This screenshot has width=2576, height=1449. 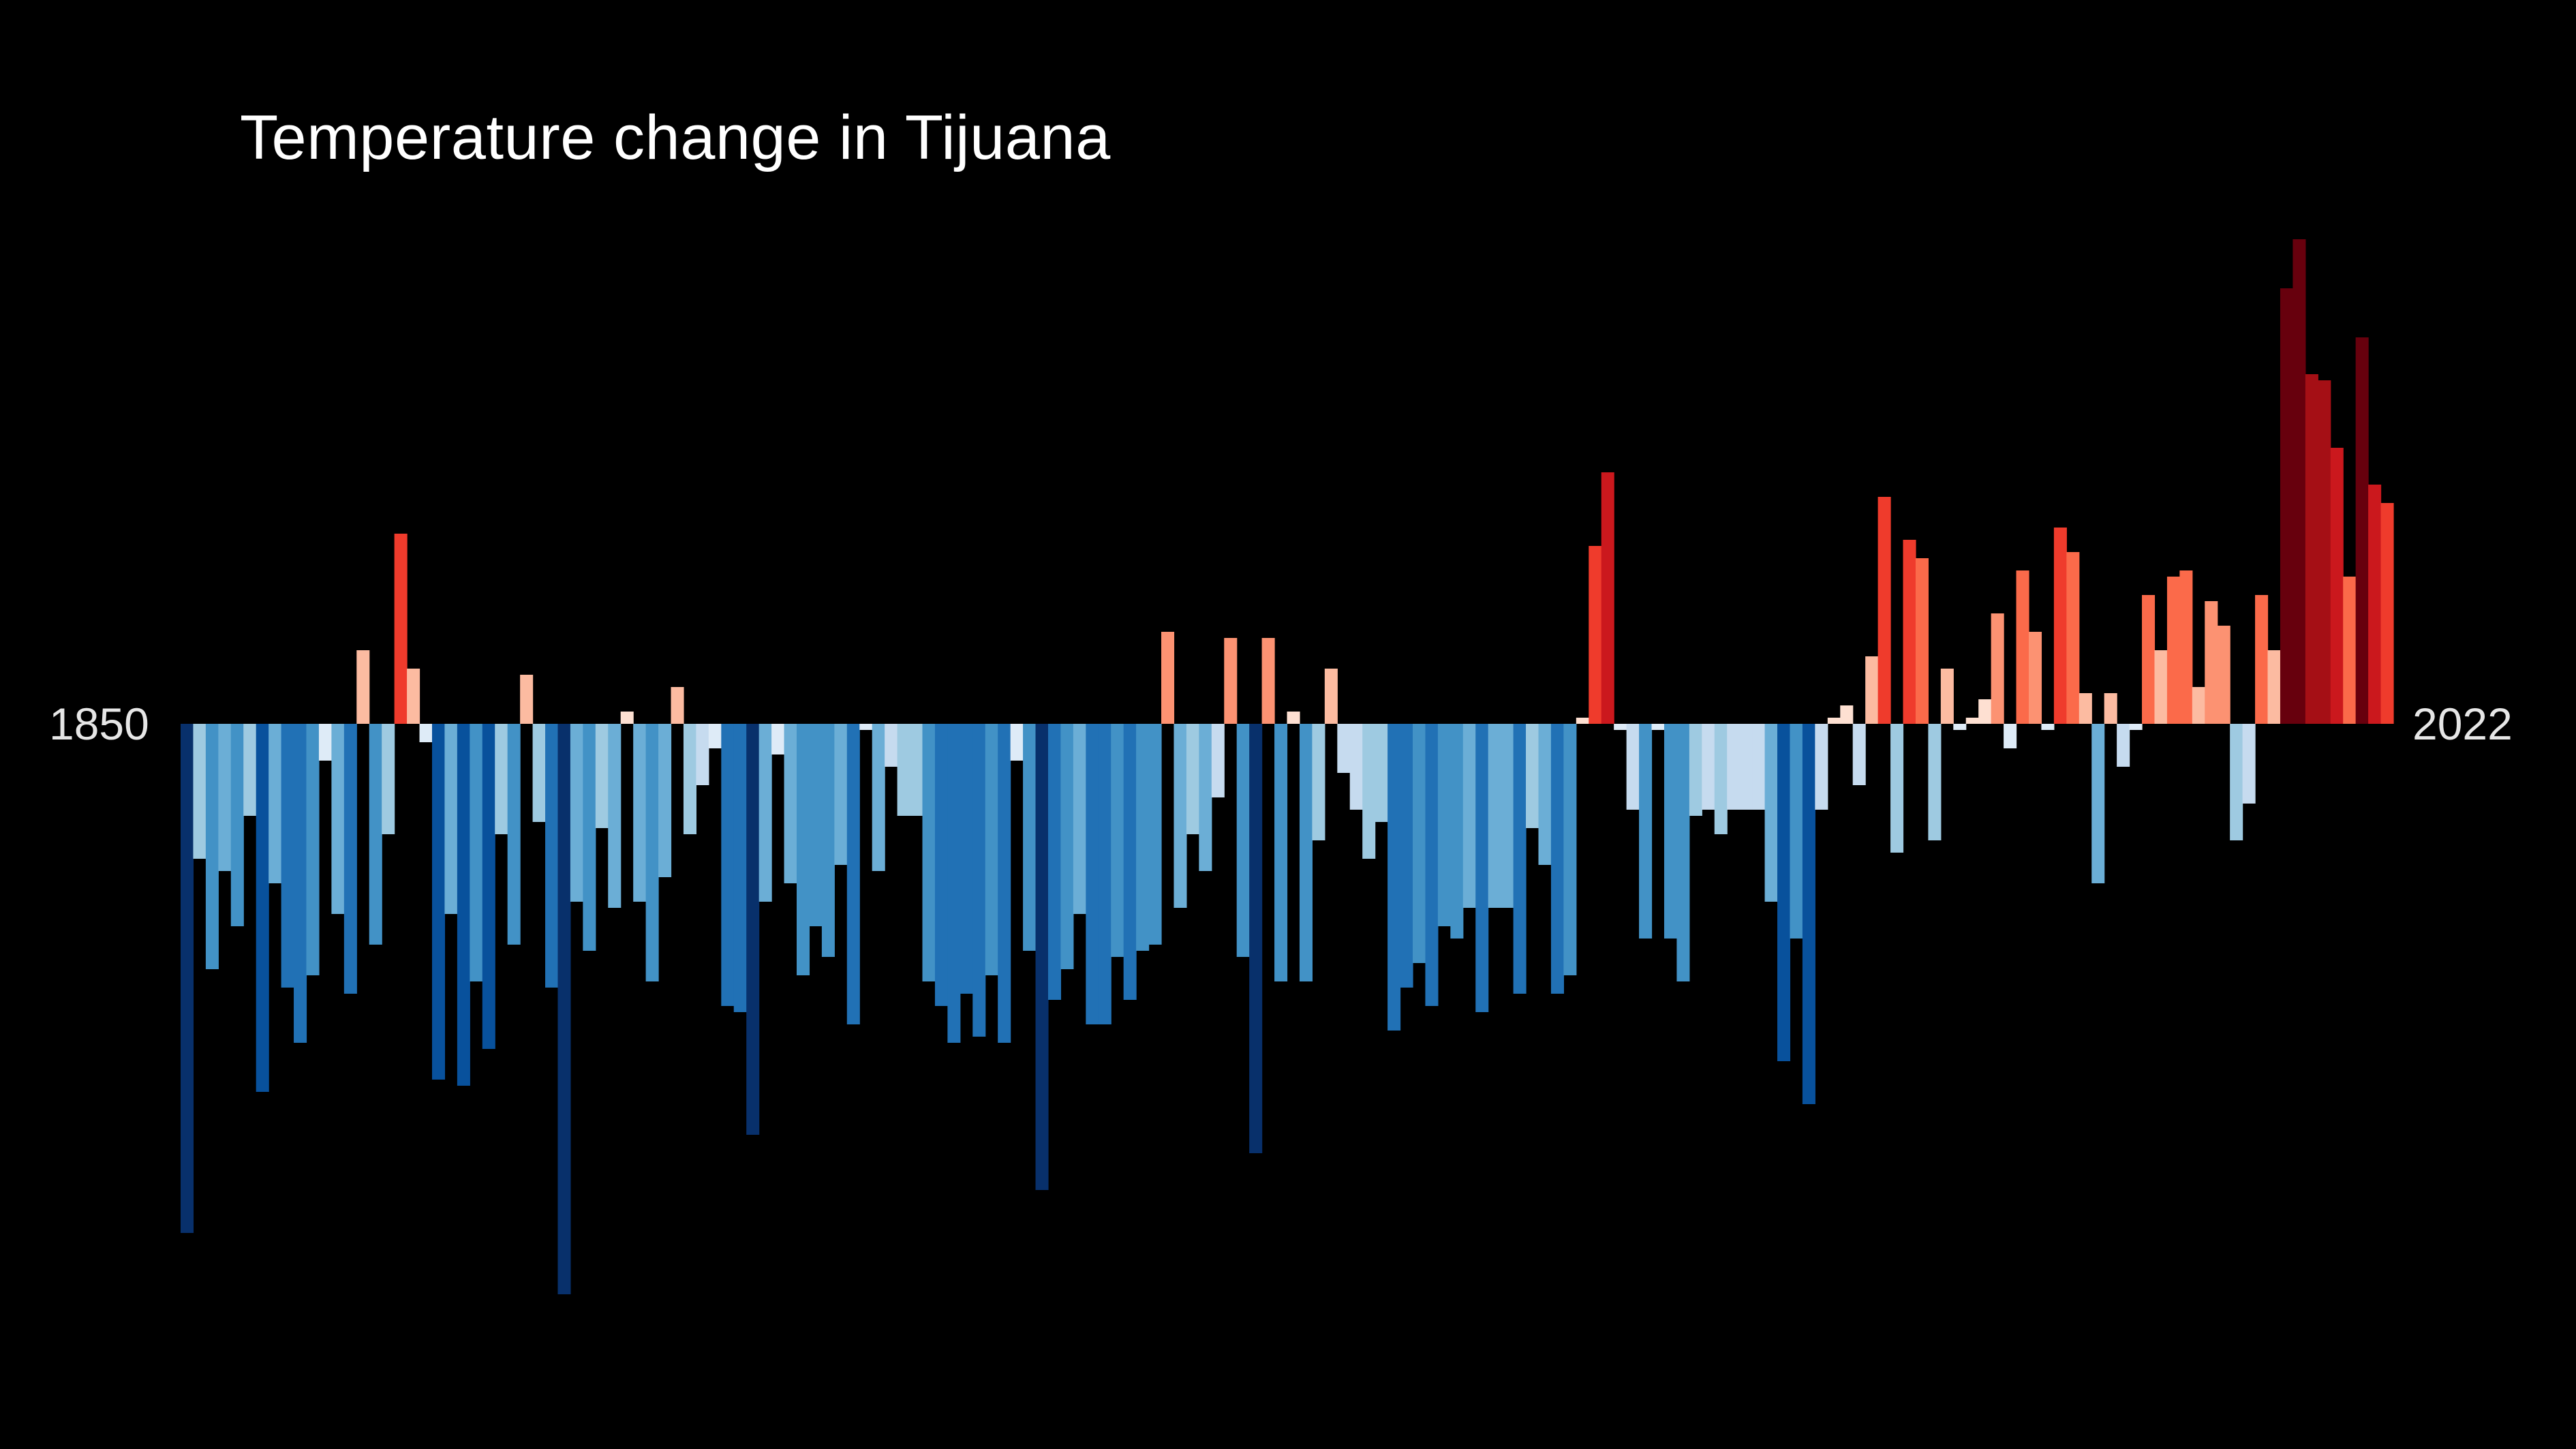 I want to click on bar-1937, so click(x=1281, y=853).